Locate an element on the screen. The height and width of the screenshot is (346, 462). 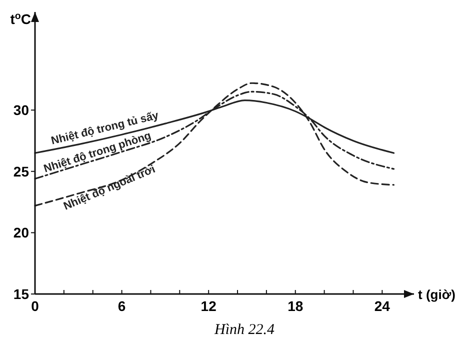
x-tick-label: 12 is located at coordinates (208, 306).